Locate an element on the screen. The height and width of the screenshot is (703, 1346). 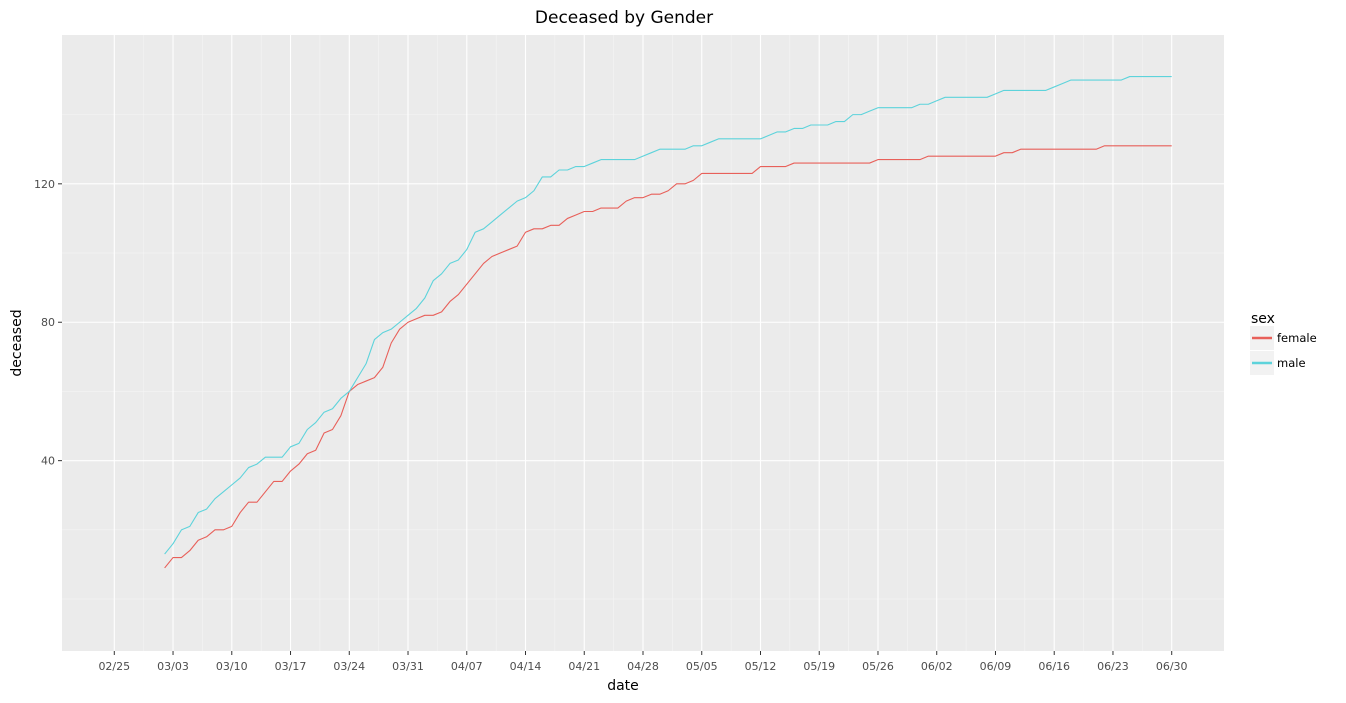
y-tick-label: 120 is located at coordinates (44, 184).